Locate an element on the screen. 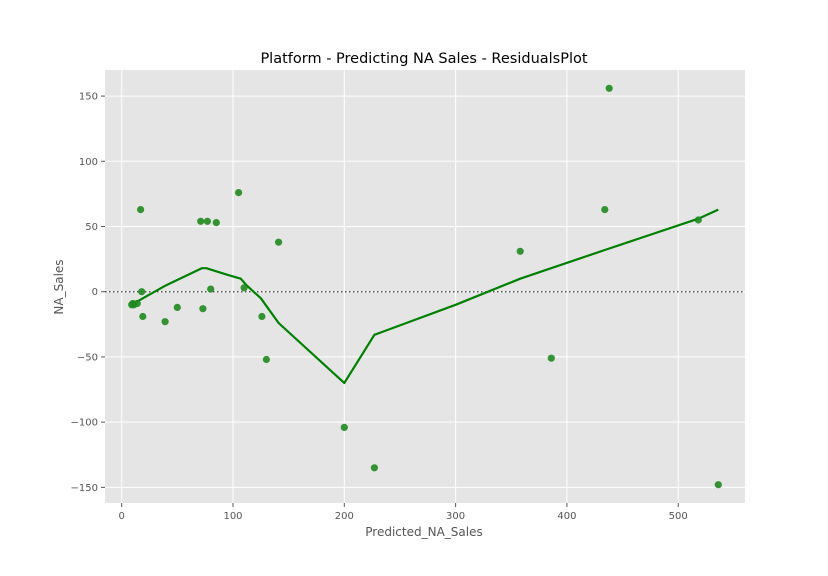 Image resolution: width=828 pixels, height=576 pixels. y-tick-label: −150 is located at coordinates (84, 488).